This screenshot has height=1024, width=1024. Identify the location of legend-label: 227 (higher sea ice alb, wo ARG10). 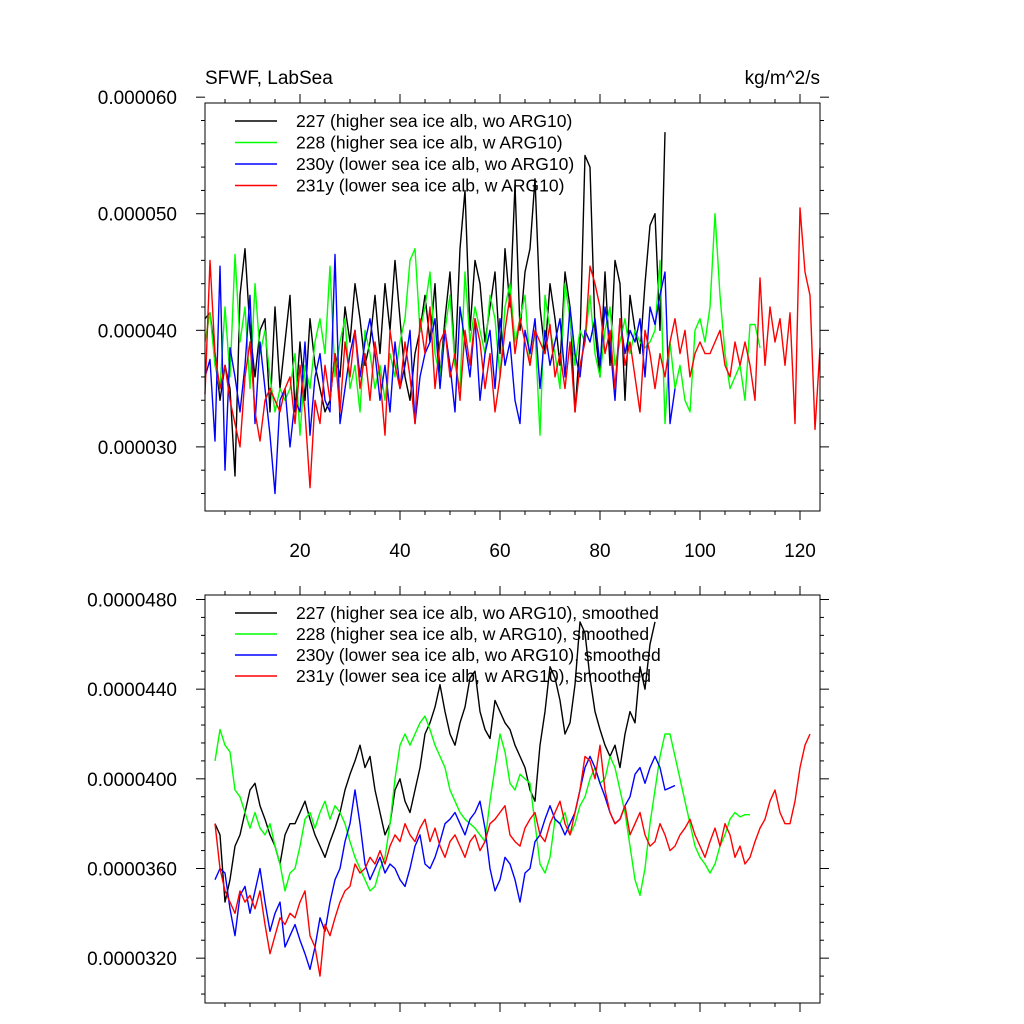
(434, 121).